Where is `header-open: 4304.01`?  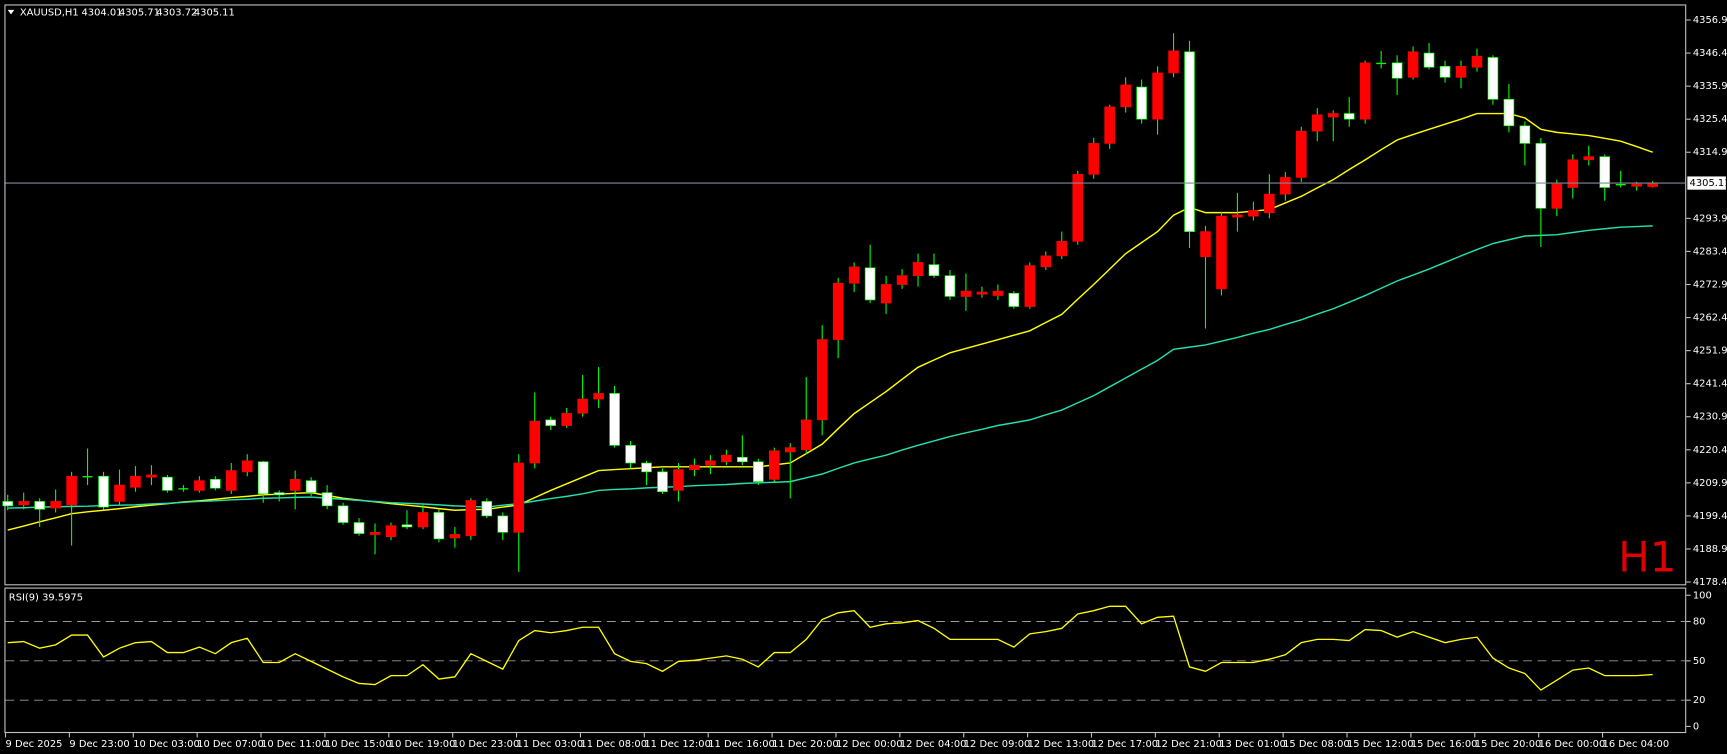 header-open: 4304.01 is located at coordinates (102, 13).